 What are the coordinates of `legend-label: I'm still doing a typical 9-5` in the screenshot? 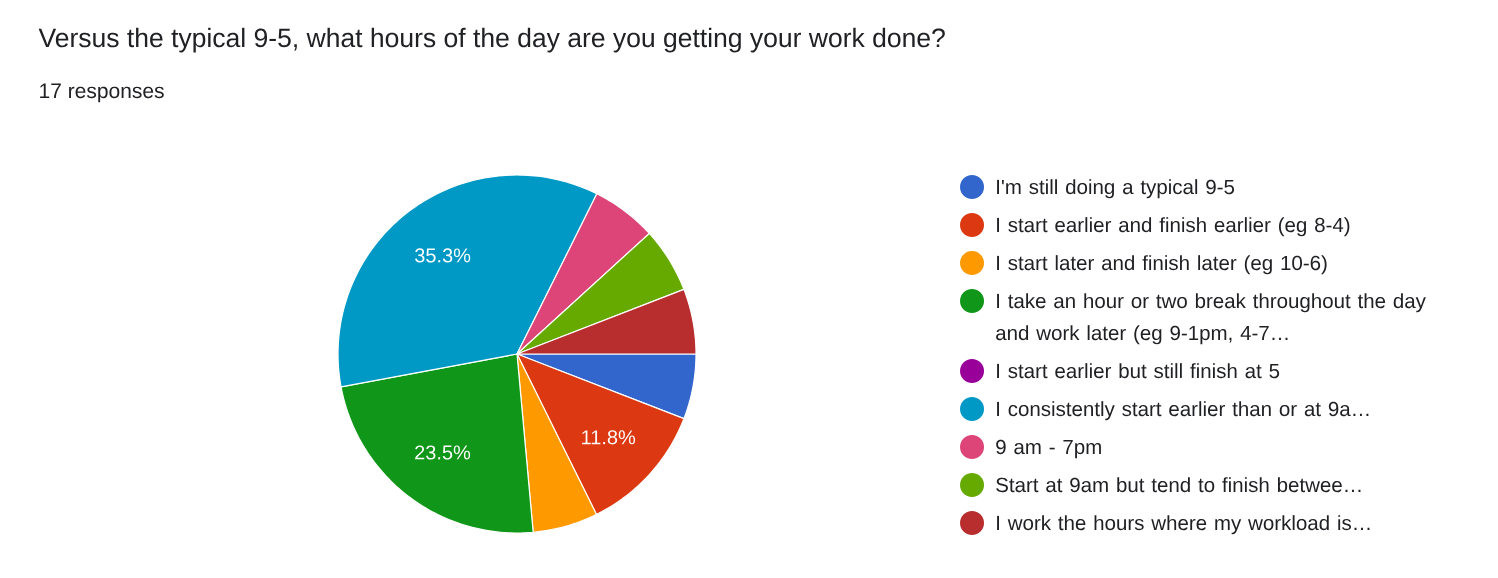 It's located at (1116, 189).